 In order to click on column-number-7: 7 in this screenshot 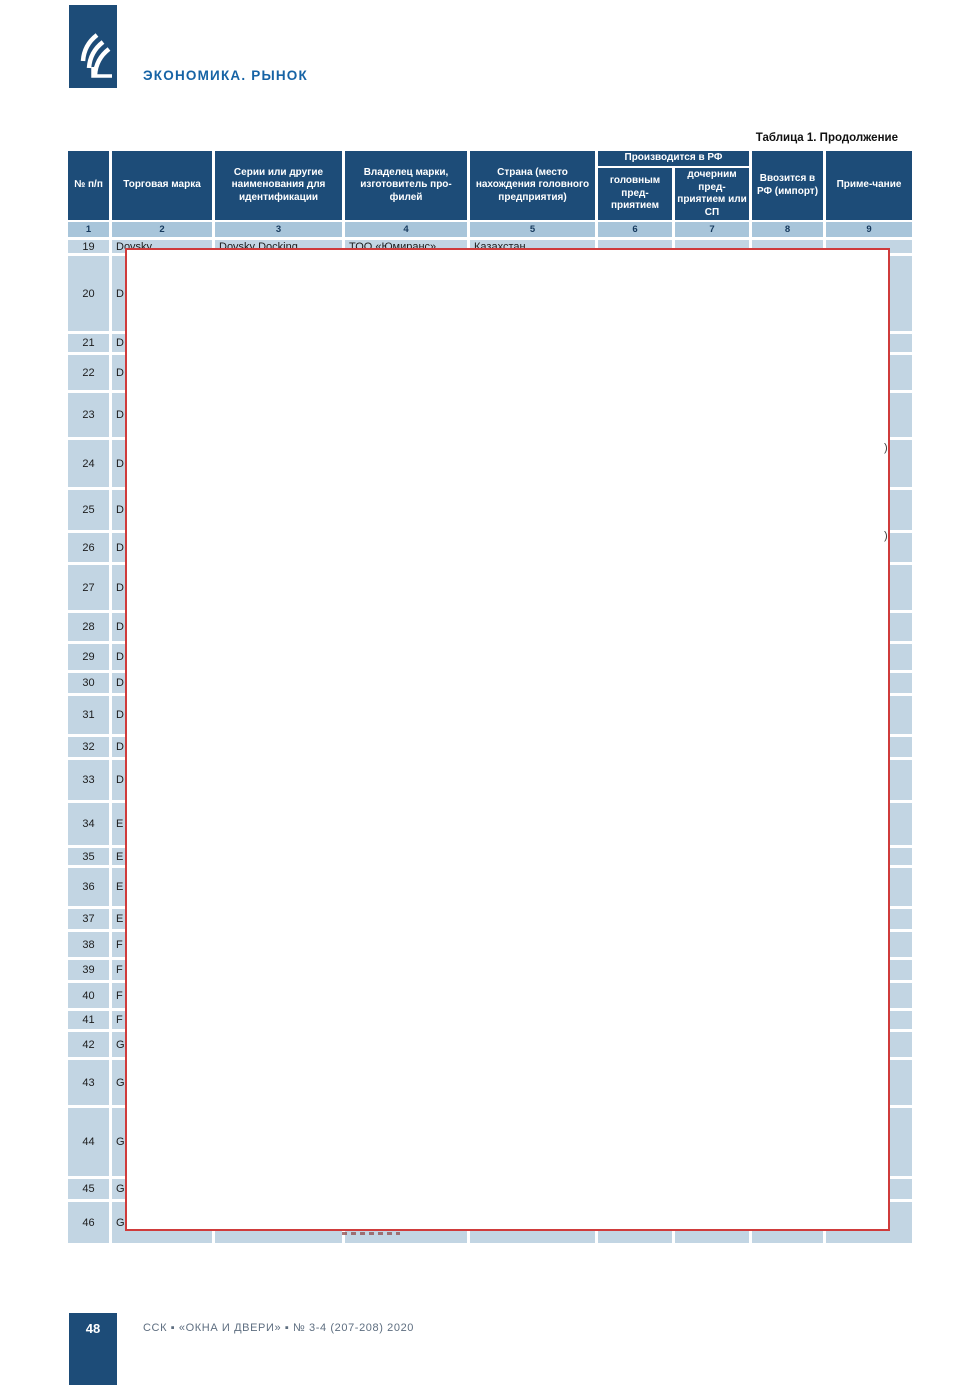, I will do `click(712, 229)`.